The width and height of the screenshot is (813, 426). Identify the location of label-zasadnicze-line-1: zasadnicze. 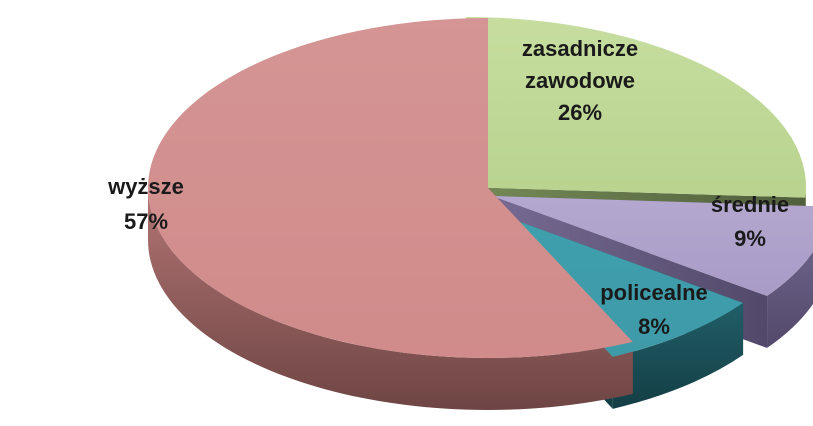
(580, 48).